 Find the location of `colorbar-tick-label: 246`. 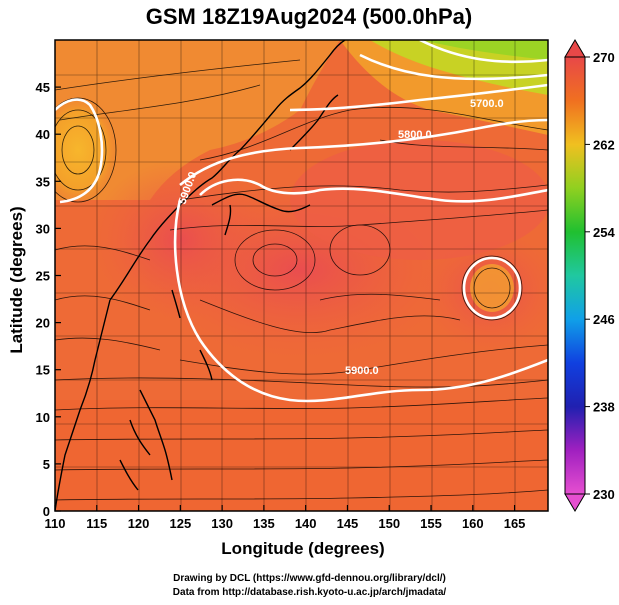

colorbar-tick-label: 246 is located at coordinates (604, 319).